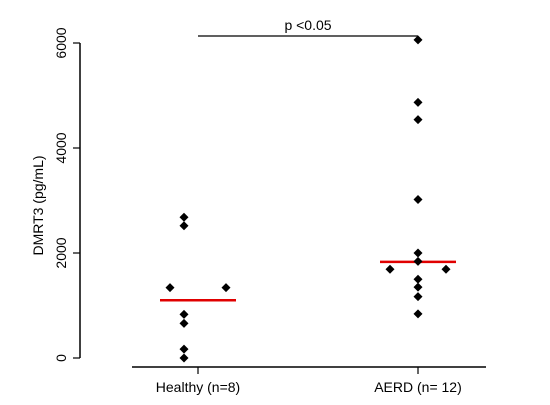 The height and width of the screenshot is (405, 550). Describe the element at coordinates (38, 205) in the screenshot. I see `y-axis-title: DMRT3 (pg/mL)` at that location.